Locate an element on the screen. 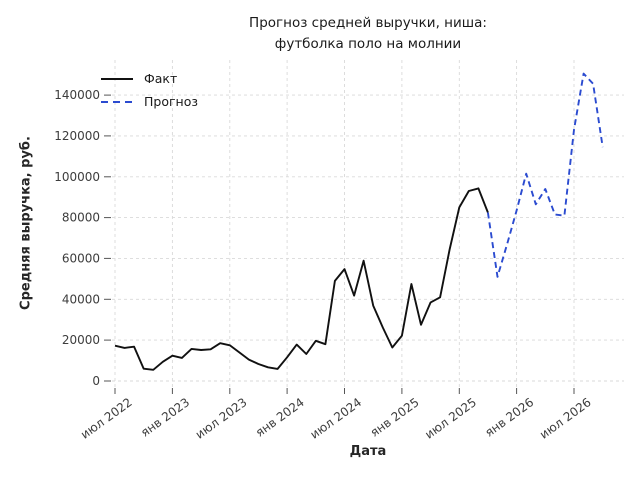  legend-item-forecast: Прогноз is located at coordinates (149, 101).